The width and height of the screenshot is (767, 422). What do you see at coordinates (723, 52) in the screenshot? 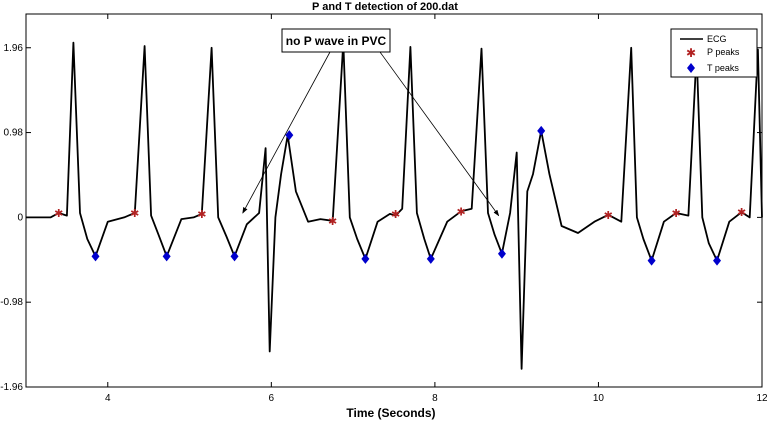
I see `legend-p-peaks-label: P peaks` at bounding box center [723, 52].